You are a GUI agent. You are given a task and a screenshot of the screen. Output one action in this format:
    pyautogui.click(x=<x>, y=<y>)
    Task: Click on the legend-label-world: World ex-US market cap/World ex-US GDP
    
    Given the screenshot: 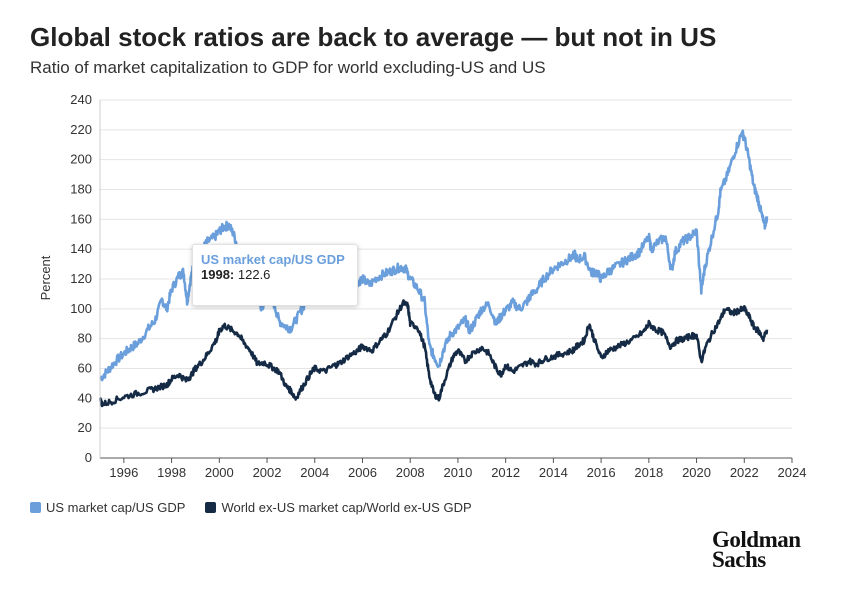 What is the action you would take?
    pyautogui.click(x=346, y=507)
    